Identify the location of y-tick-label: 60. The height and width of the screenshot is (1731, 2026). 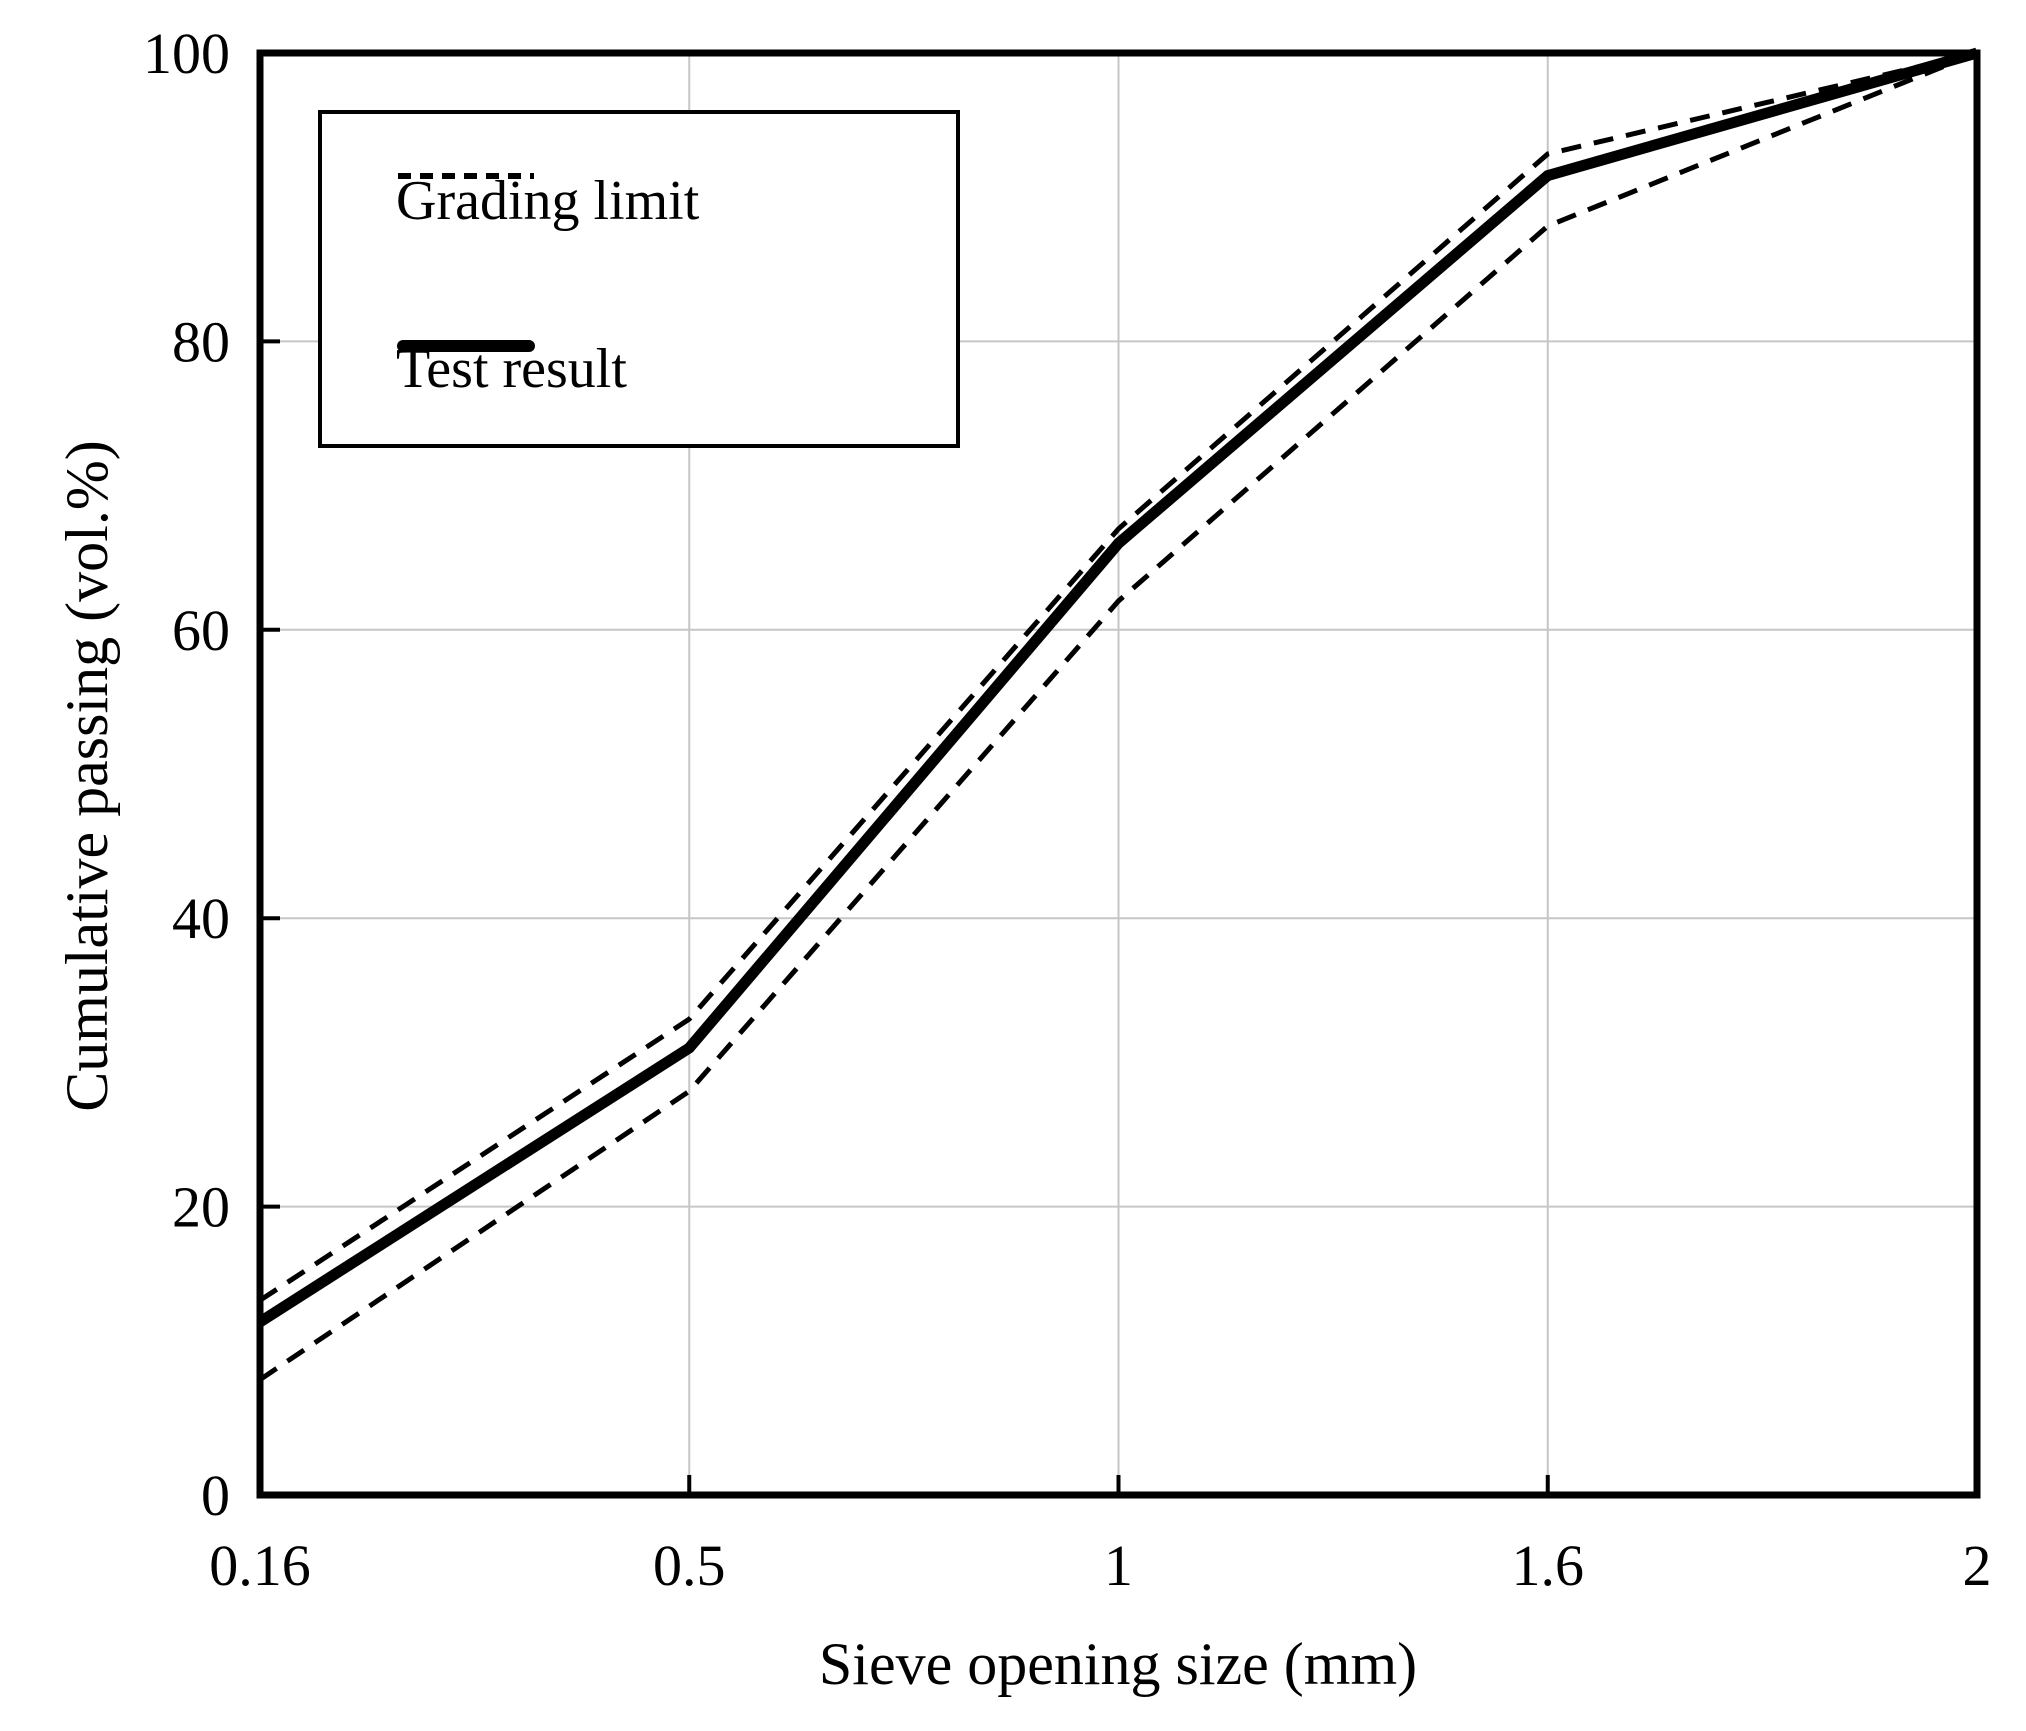
(201, 630).